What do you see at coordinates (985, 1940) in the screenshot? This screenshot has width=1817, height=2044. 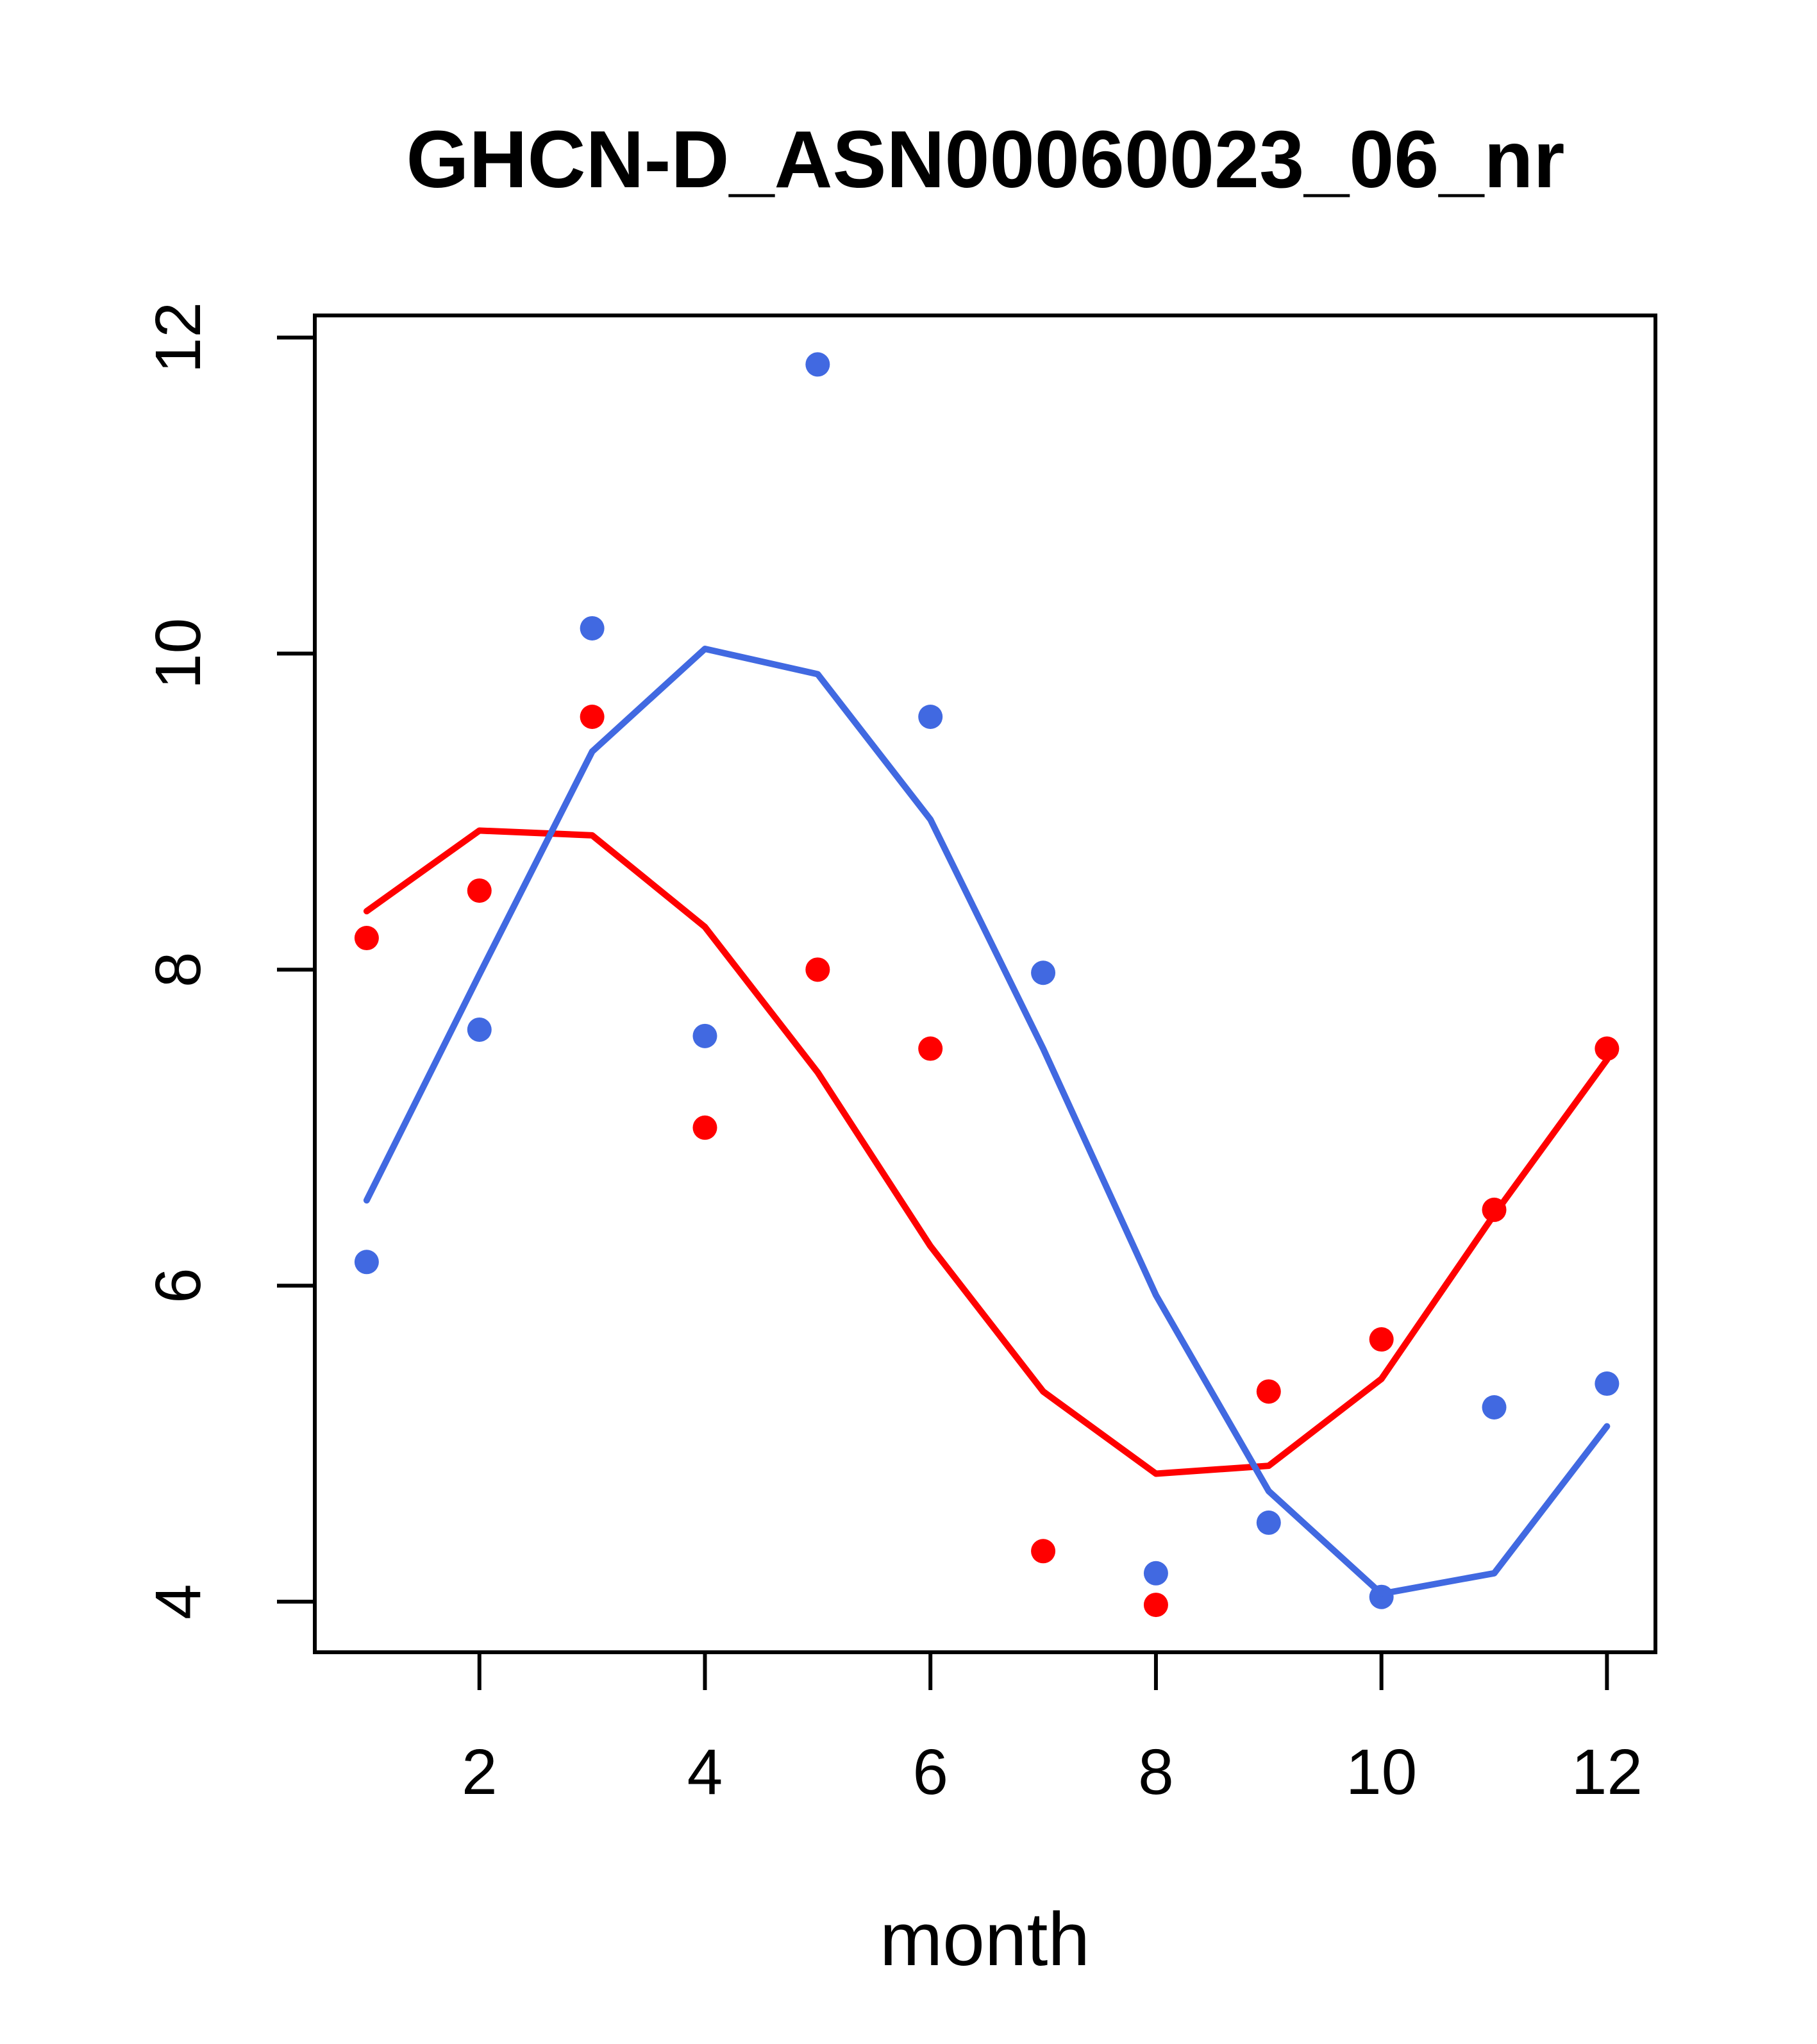 I see `x-axis-label: month` at bounding box center [985, 1940].